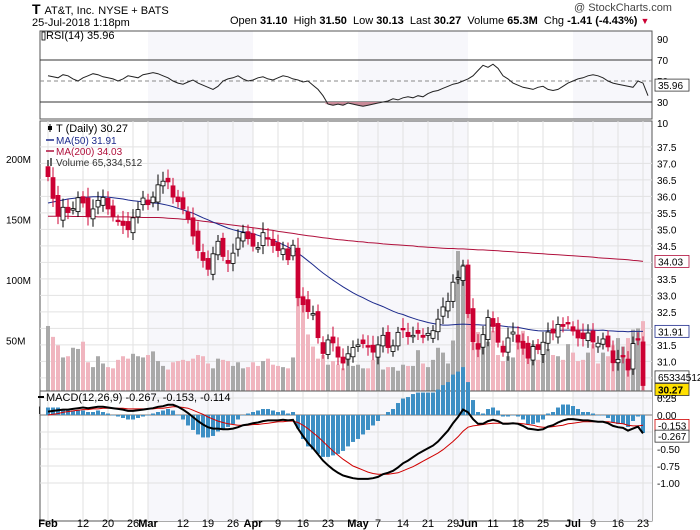 The image size is (700, 530). Describe the element at coordinates (612, 75) in the screenshot. I see `rsi-month-band` at that location.